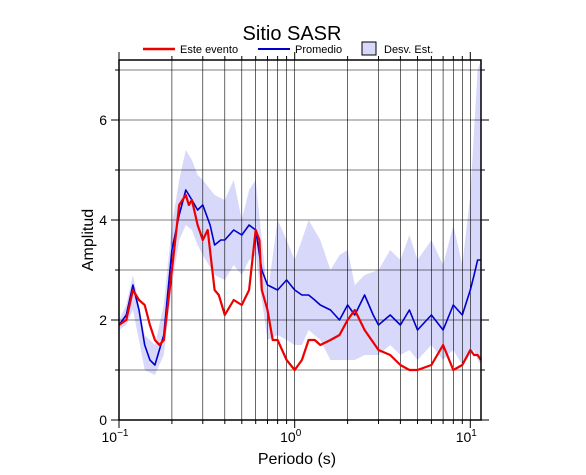  I want to click on legend-label-promedio: Promedio, so click(318, 50).